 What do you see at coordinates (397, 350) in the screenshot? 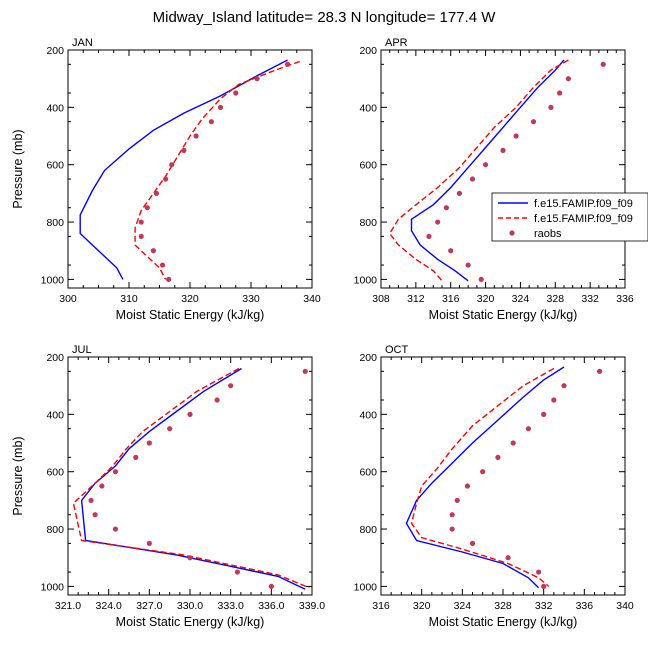
I see `panel-label: OCT` at bounding box center [397, 350].